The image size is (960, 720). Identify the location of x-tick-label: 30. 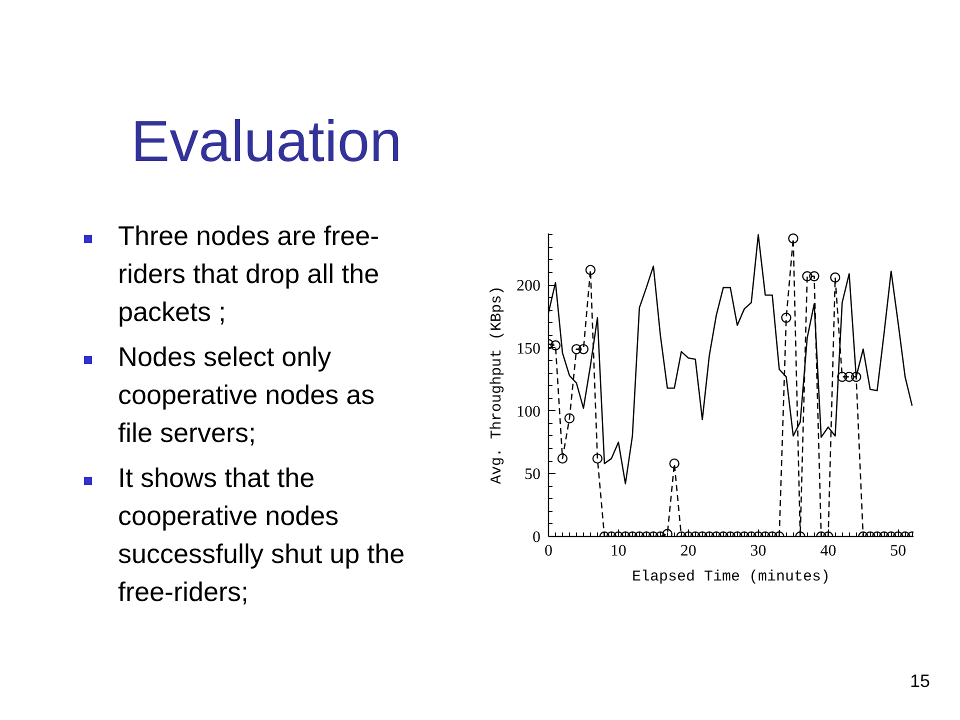
(758, 551).